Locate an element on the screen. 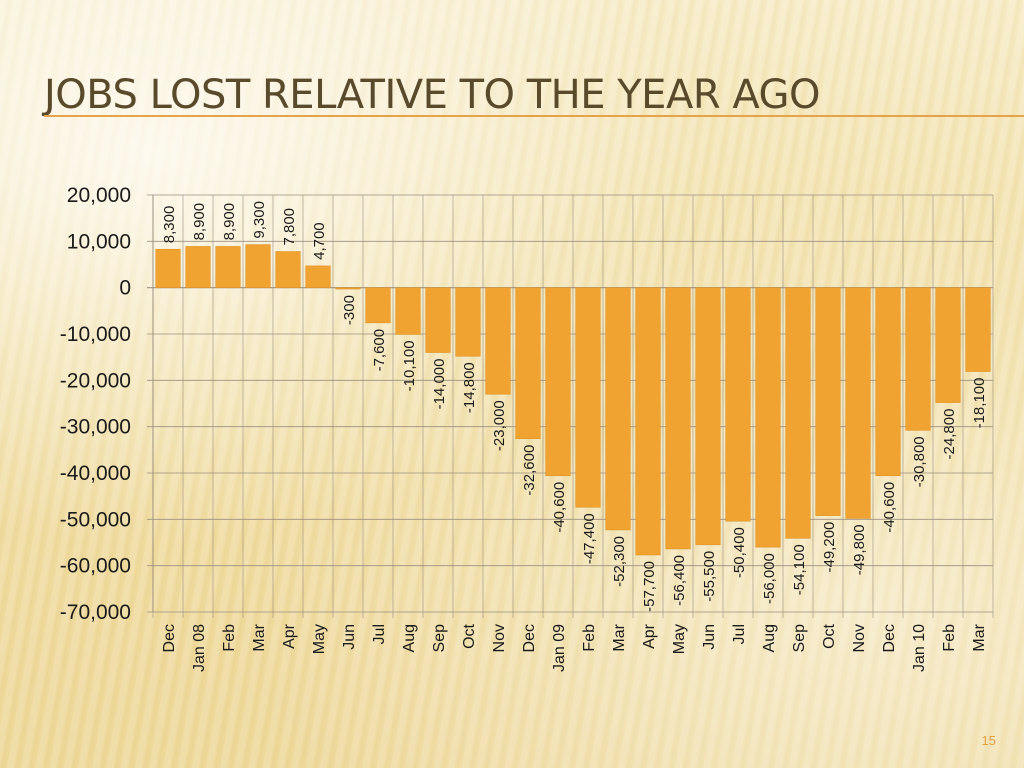 Image resolution: width=1024 pixels, height=768 pixels. data-label: -52,300 is located at coordinates (619, 561).